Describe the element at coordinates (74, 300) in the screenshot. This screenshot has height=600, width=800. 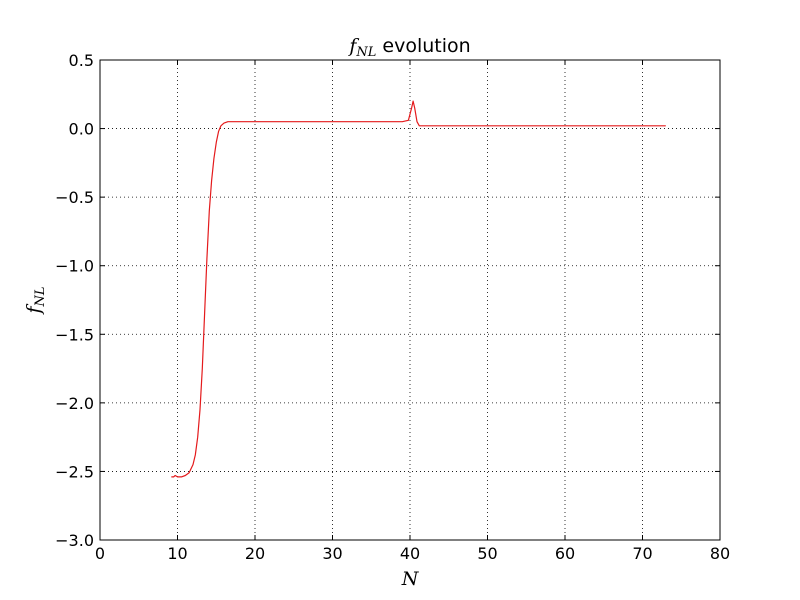
I see `y-tick-labels: 0.5 0.0 −0.5 −1.0 −1.5 −2.0 −2.5 −3.0` at that location.